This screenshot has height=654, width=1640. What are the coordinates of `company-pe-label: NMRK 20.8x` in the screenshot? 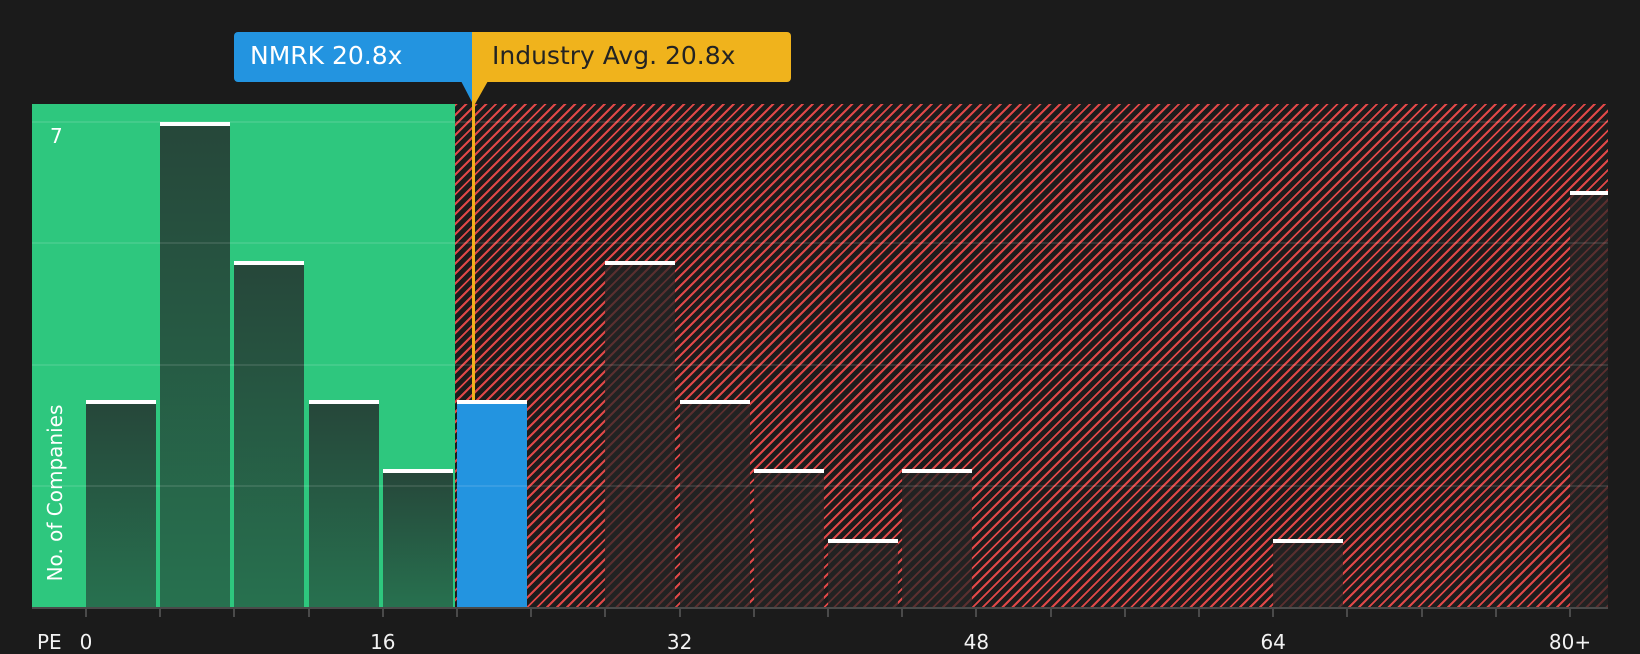 It's located at (353, 57).